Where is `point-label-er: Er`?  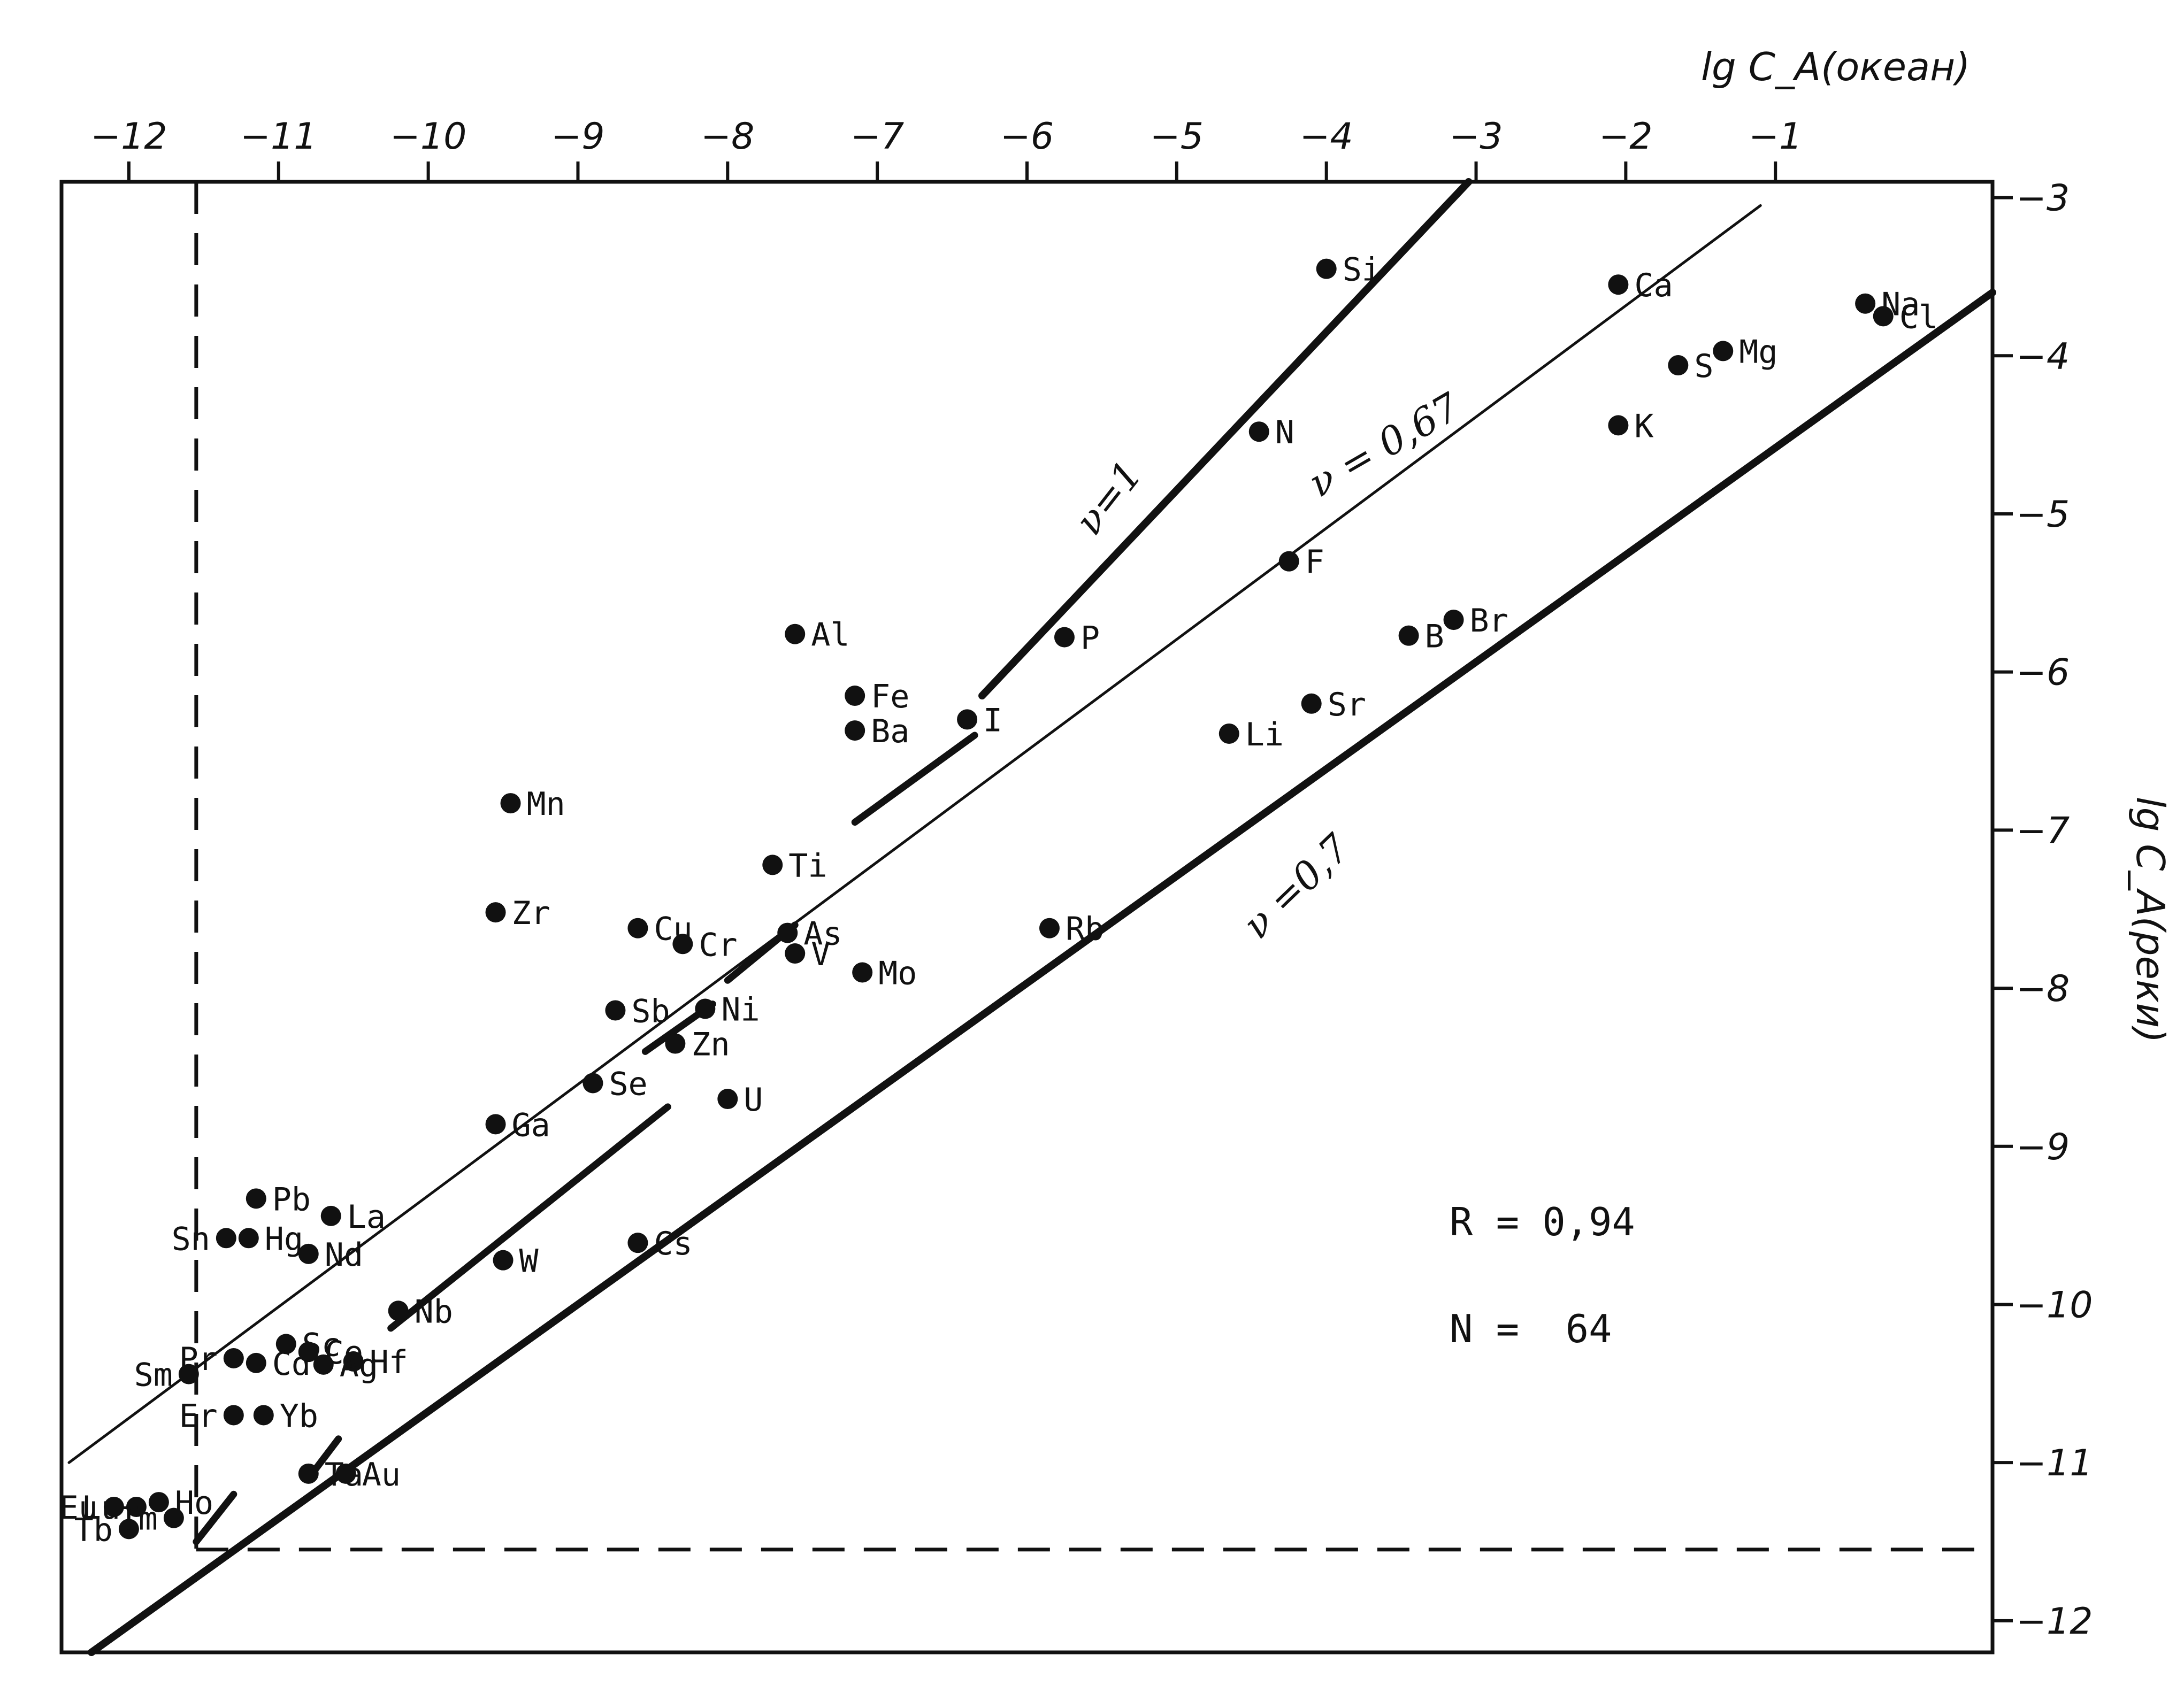 point-label-er: Er is located at coordinates (199, 1416).